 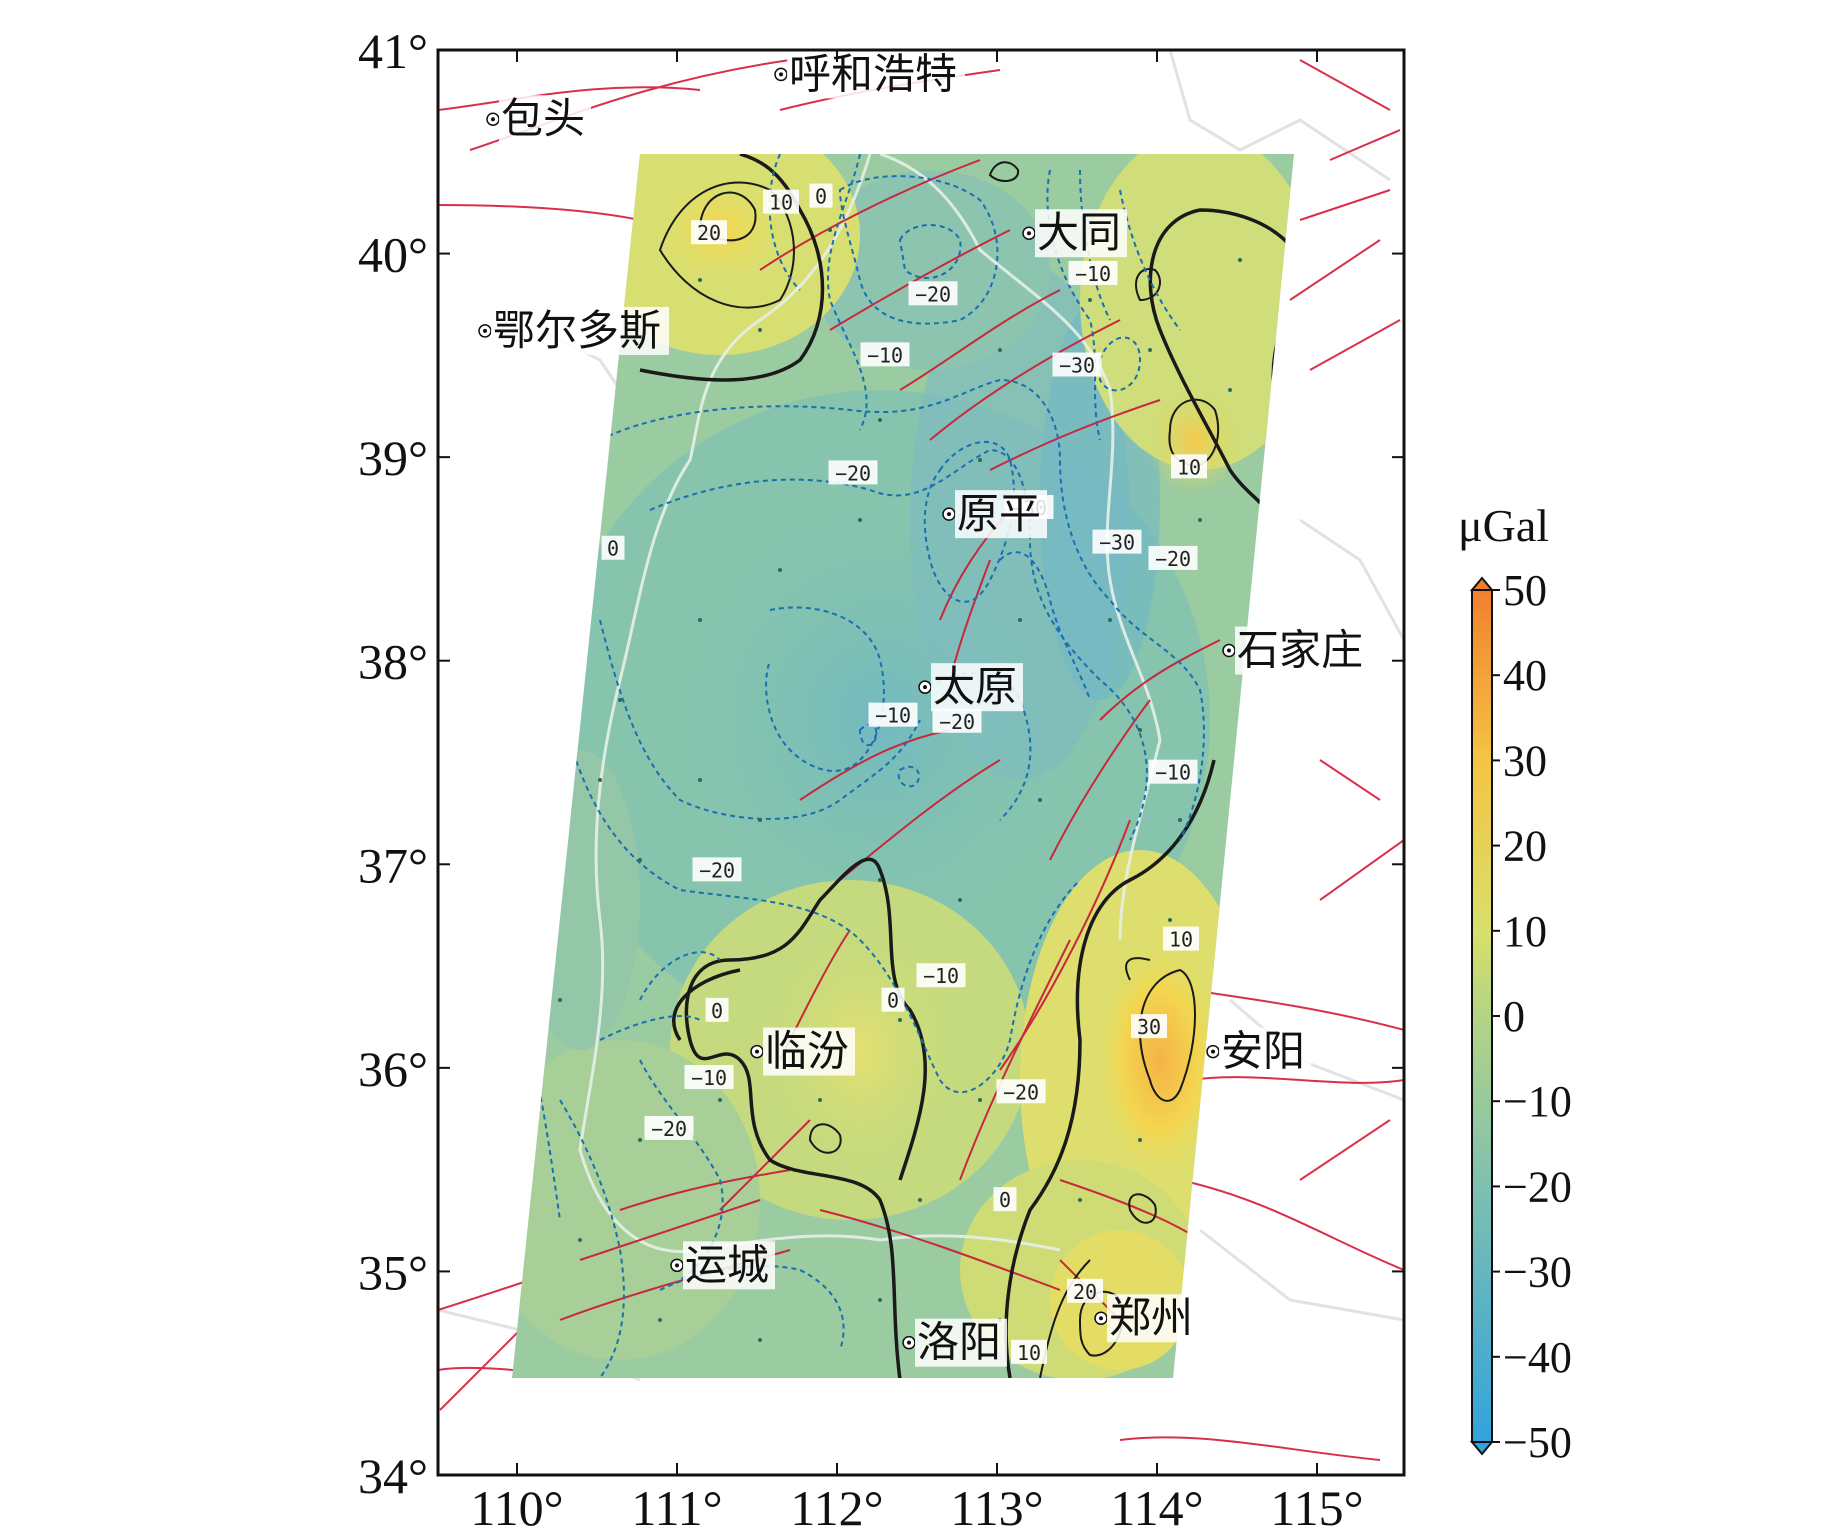 I want to click on city-10: 洛阳, so click(x=954, y=1342).